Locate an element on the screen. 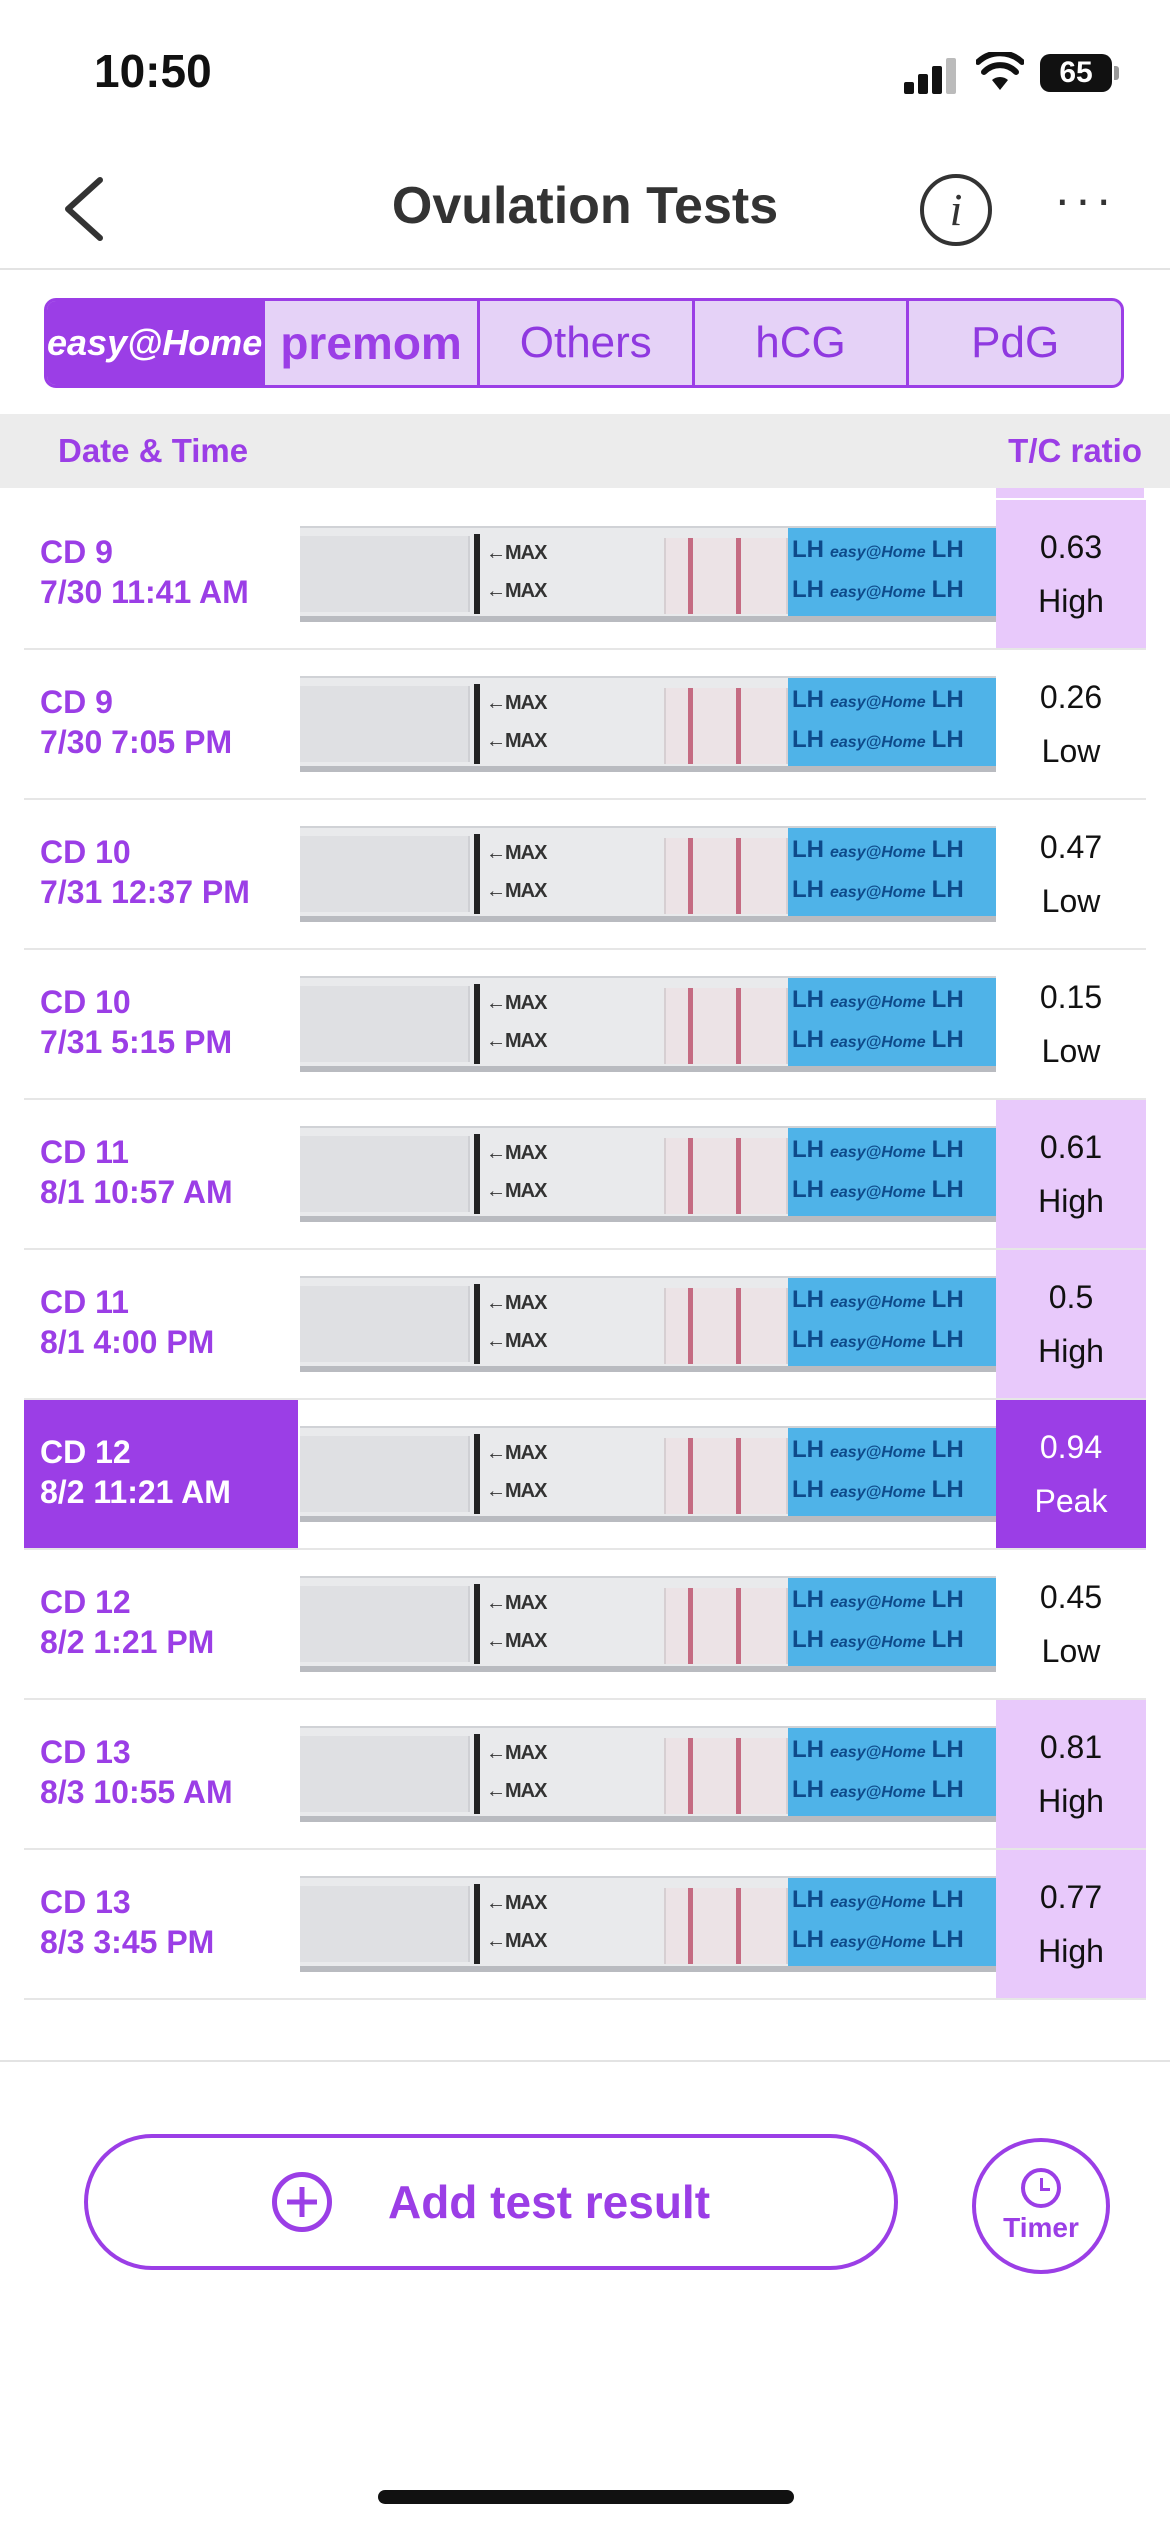 The height and width of the screenshot is (2532, 1170). ratio-value: 0.63 is located at coordinates (1071, 547).